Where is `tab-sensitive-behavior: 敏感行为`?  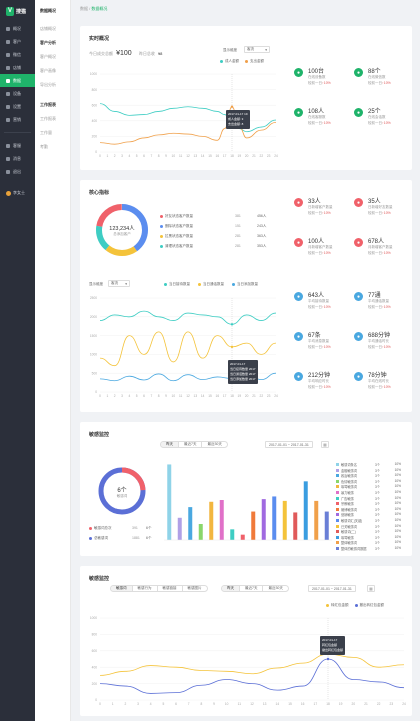 tab-sensitive-behavior: 敏感行为 is located at coordinates (145, 588).